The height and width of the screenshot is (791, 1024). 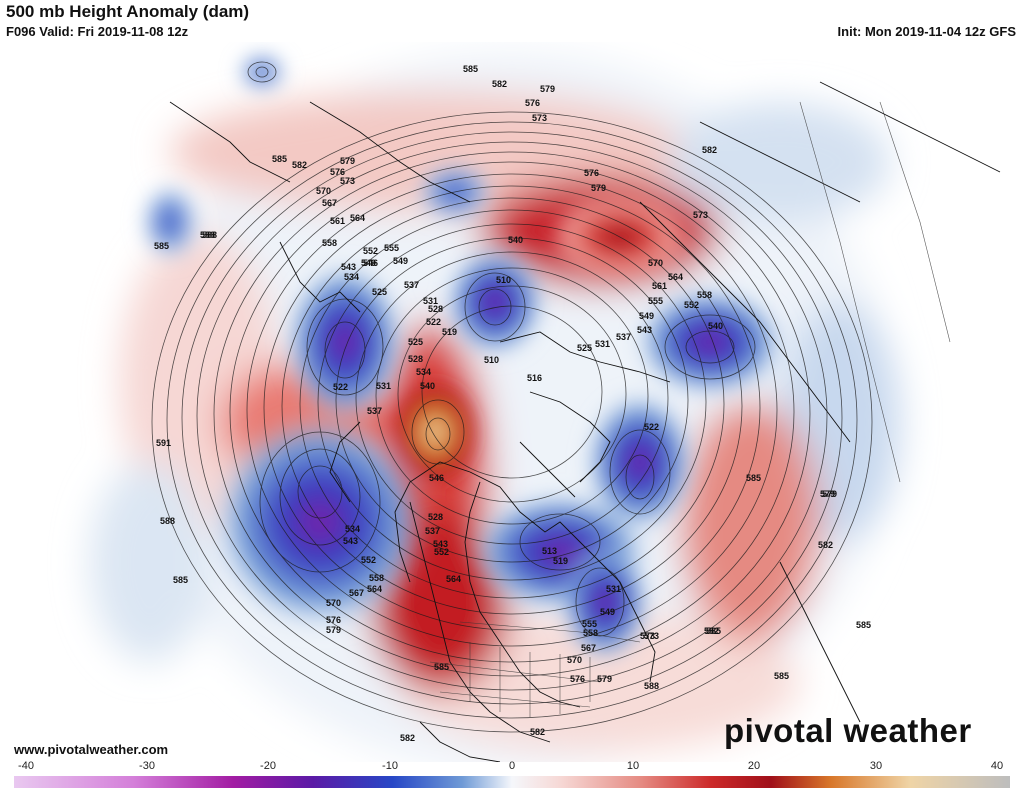 I want to click on colorbar-tick: 20, so click(x=754, y=766).